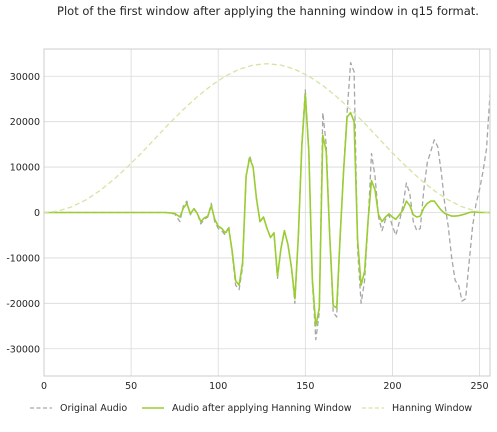 The image size is (497, 432). I want to click on y-tick-label: -10000, so click(23, 258).